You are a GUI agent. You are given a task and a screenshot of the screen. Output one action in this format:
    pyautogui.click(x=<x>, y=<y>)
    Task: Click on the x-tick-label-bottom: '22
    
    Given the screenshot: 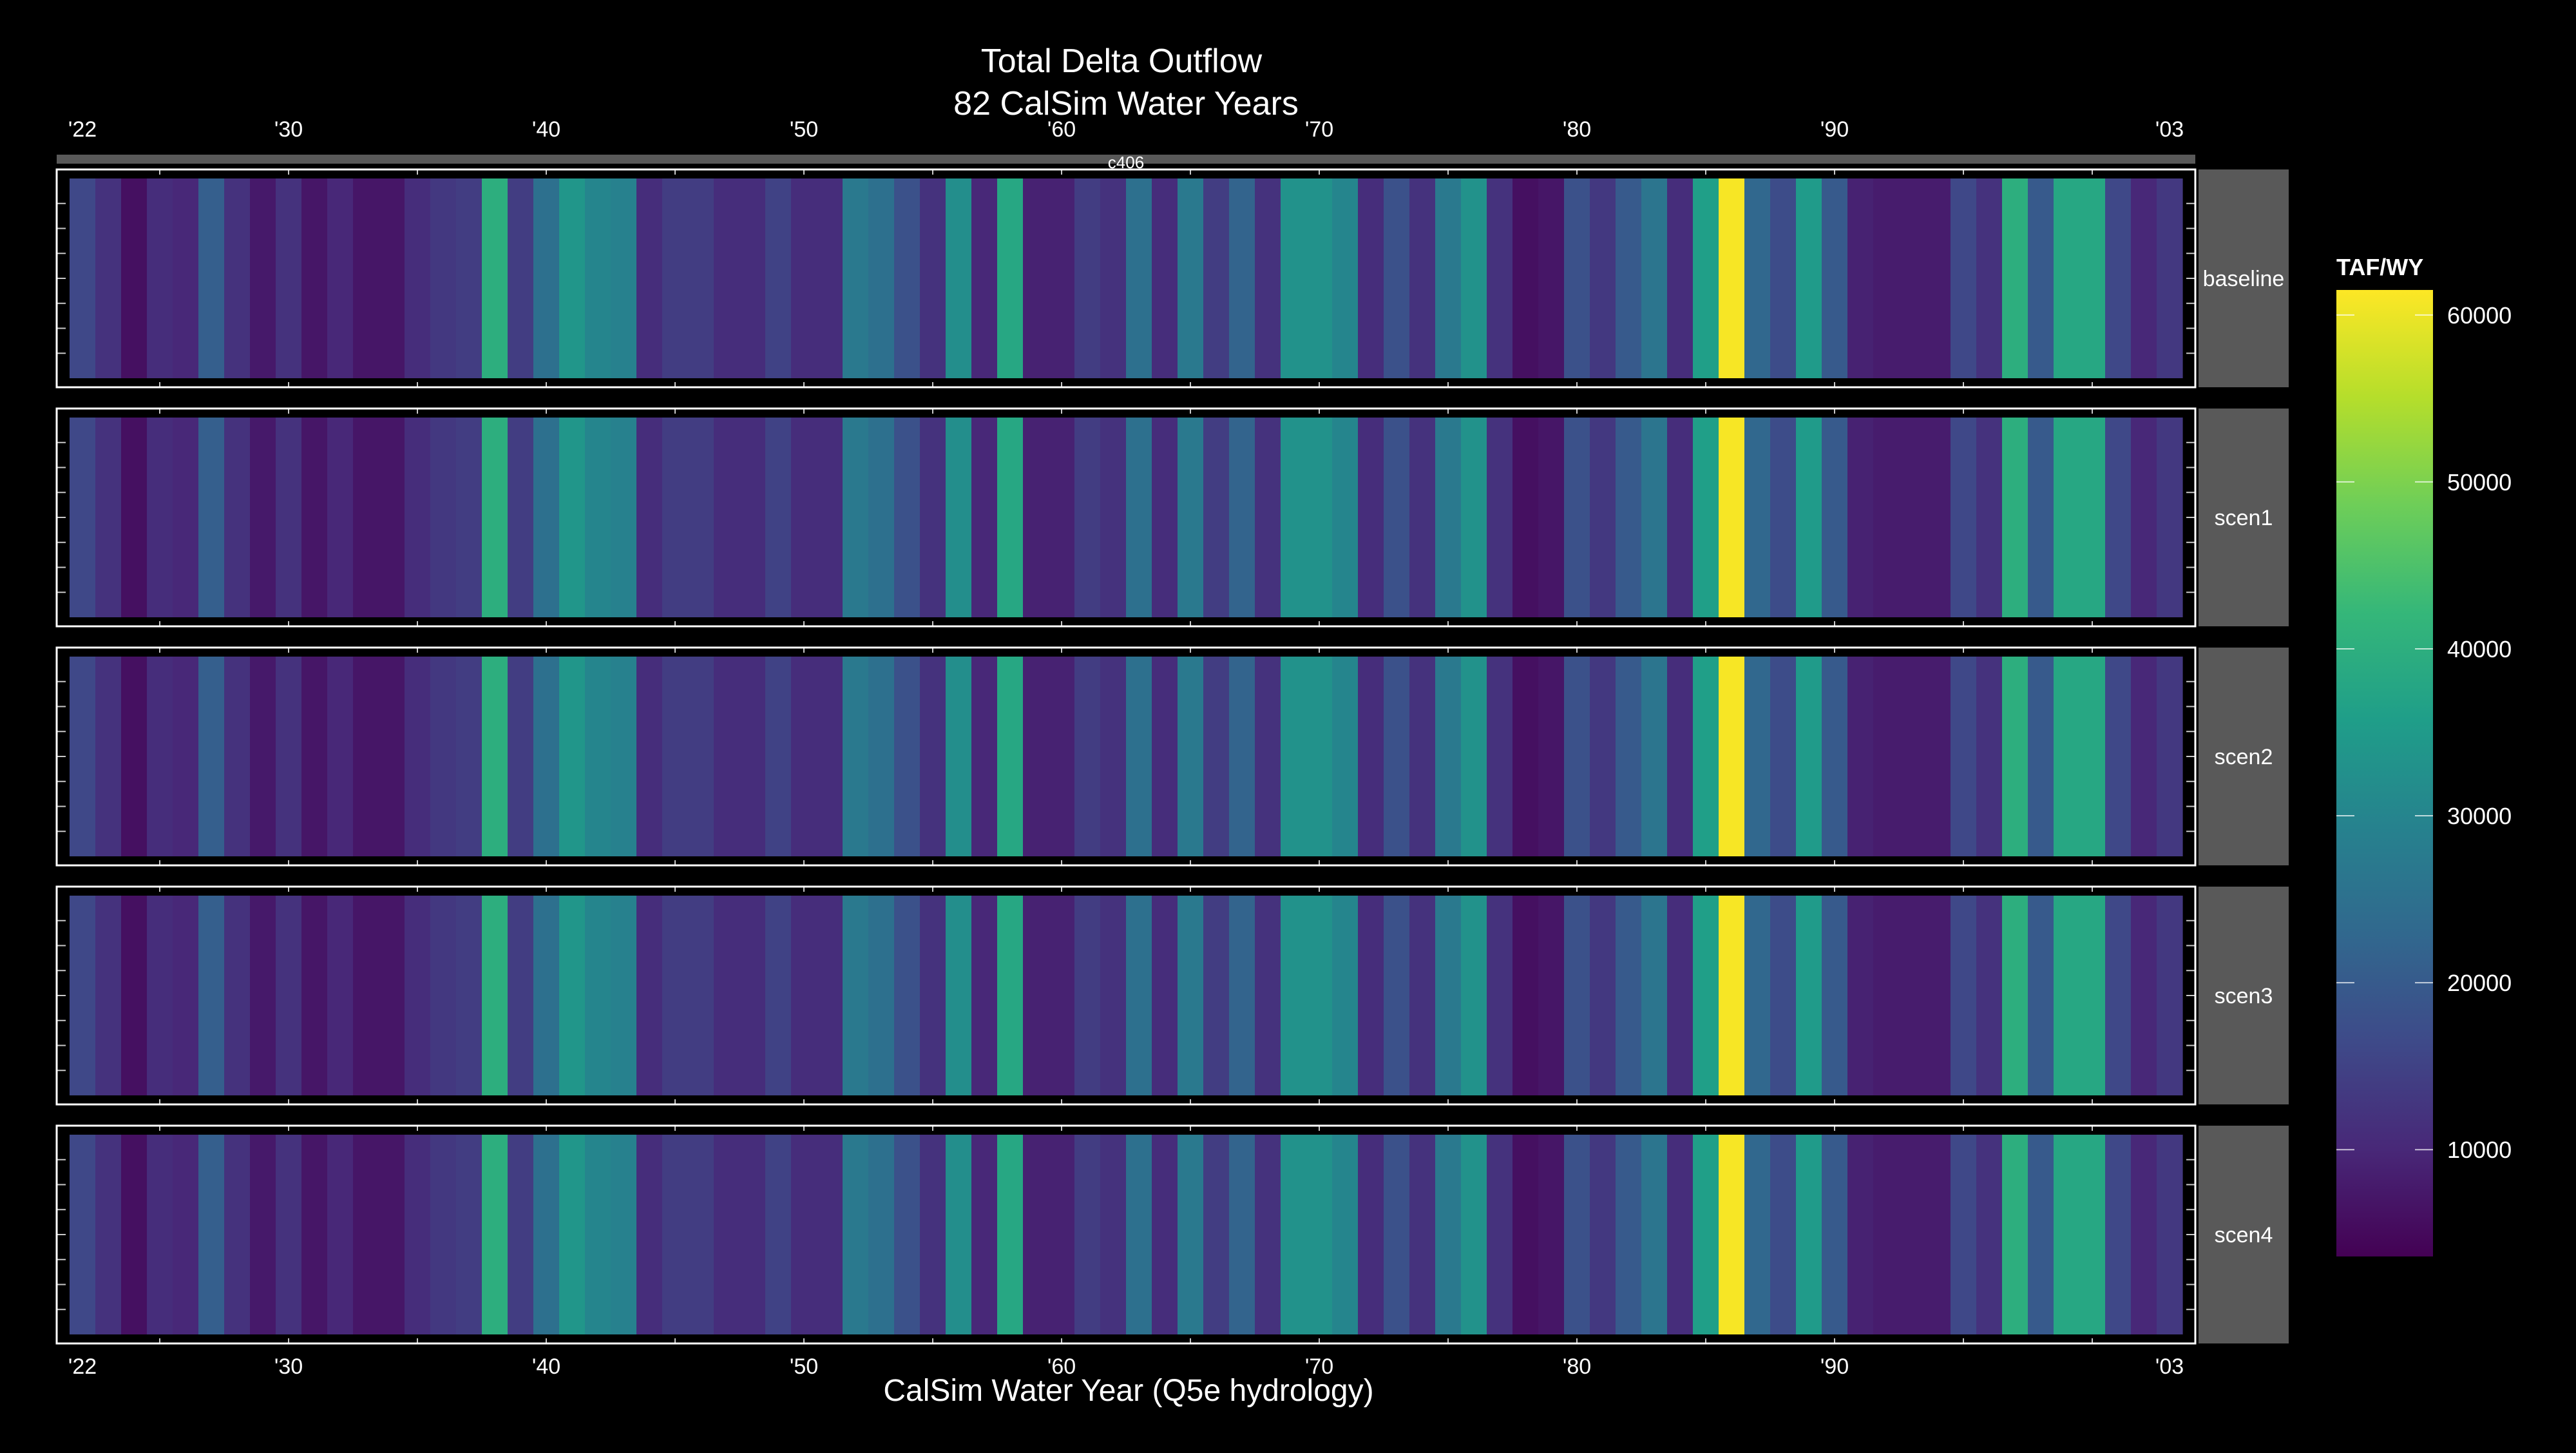 What is the action you would take?
    pyautogui.click(x=82, y=1366)
    